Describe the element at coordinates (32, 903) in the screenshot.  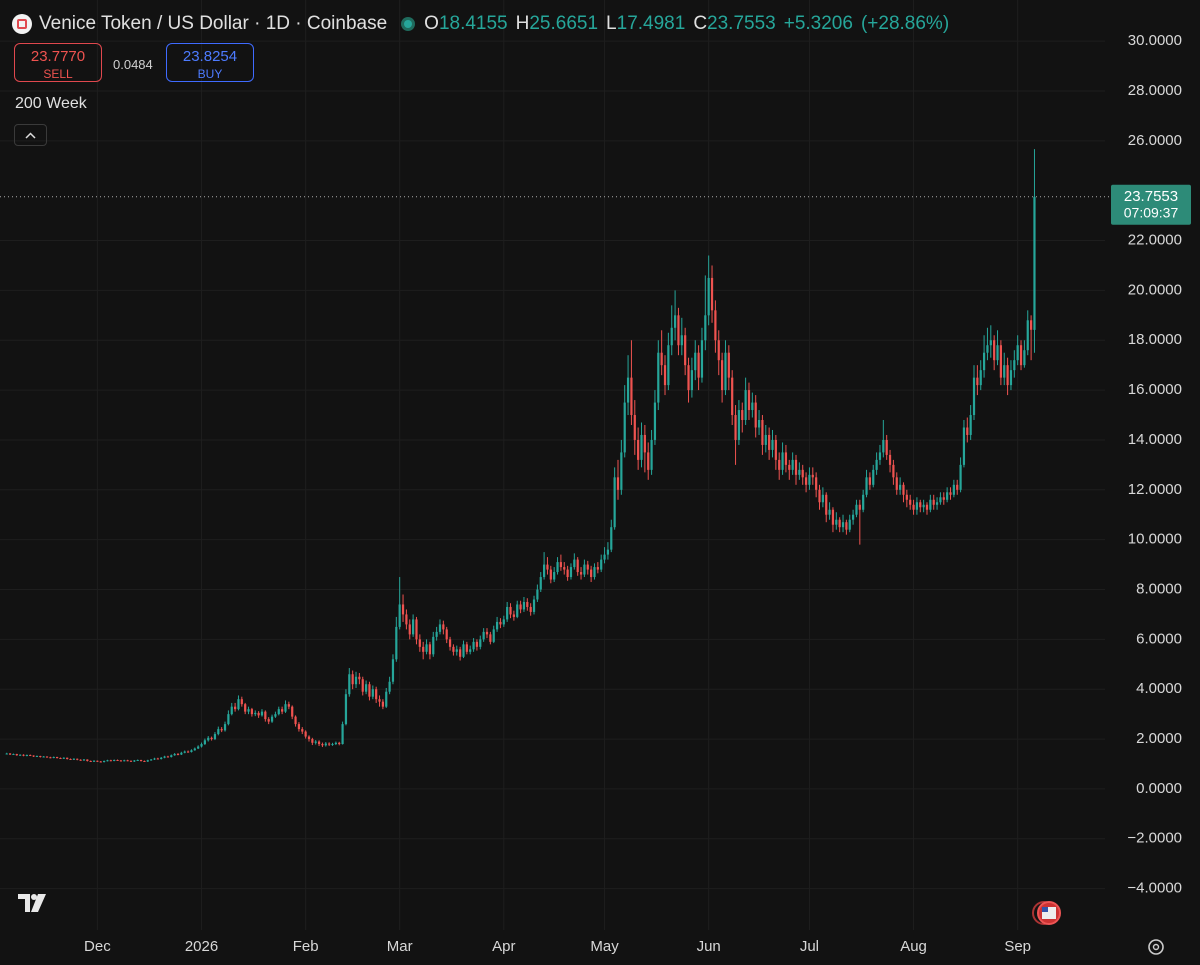
I see `tv-logo` at that location.